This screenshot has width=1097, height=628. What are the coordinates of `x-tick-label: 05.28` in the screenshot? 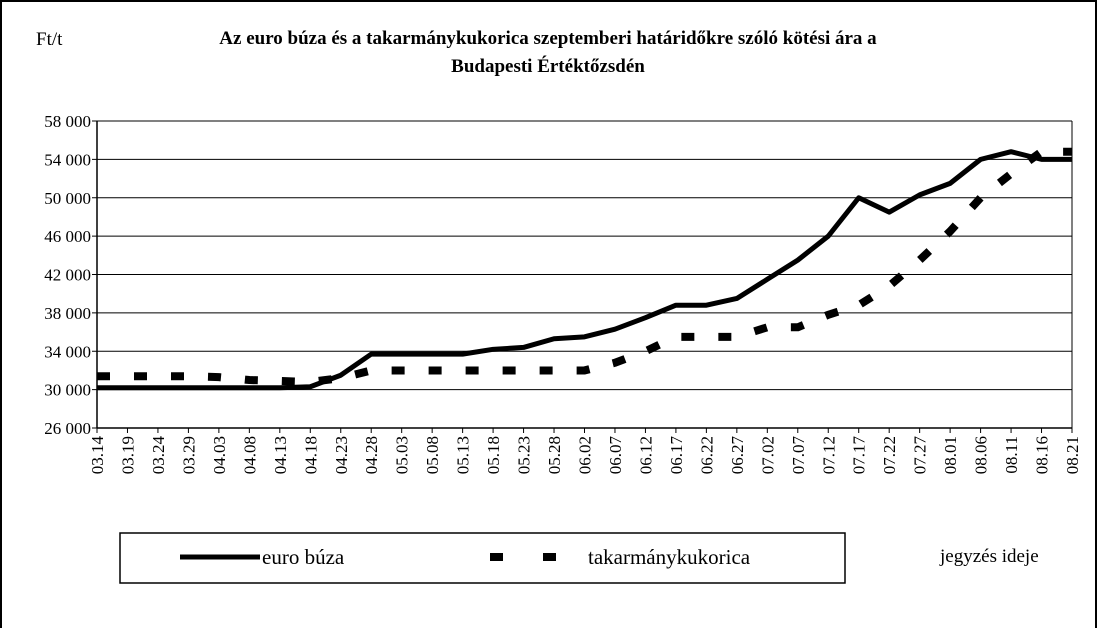 It's located at (554, 455).